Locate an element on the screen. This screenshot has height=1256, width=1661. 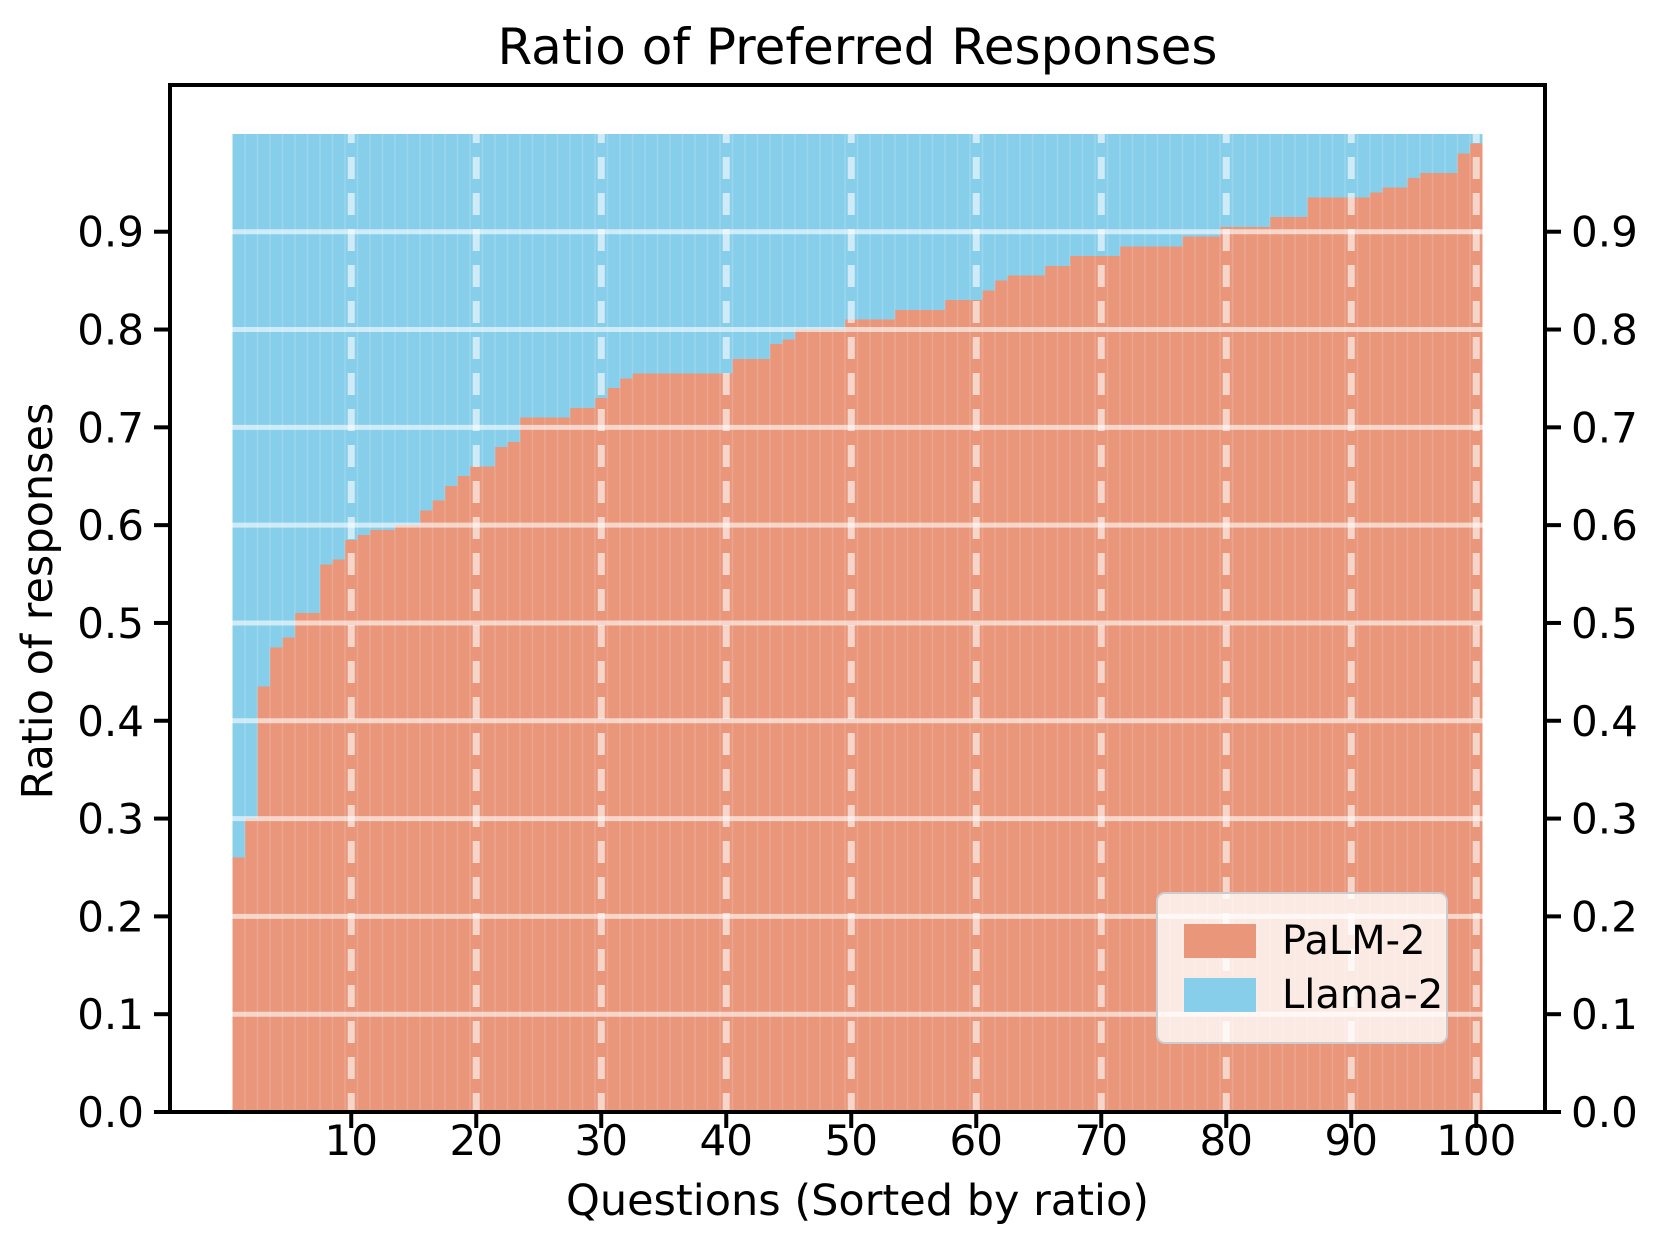
y-tick-label-left: 0.8 is located at coordinates (110, 330).